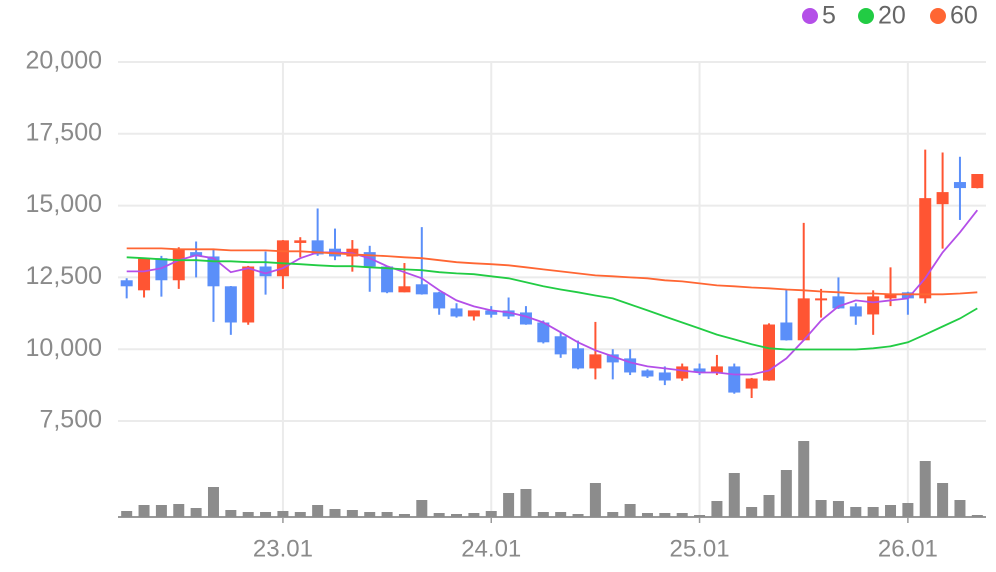 The width and height of the screenshot is (996, 572). What do you see at coordinates (64, 61) in the screenshot?
I see `y-tick-label: 20,000` at bounding box center [64, 61].